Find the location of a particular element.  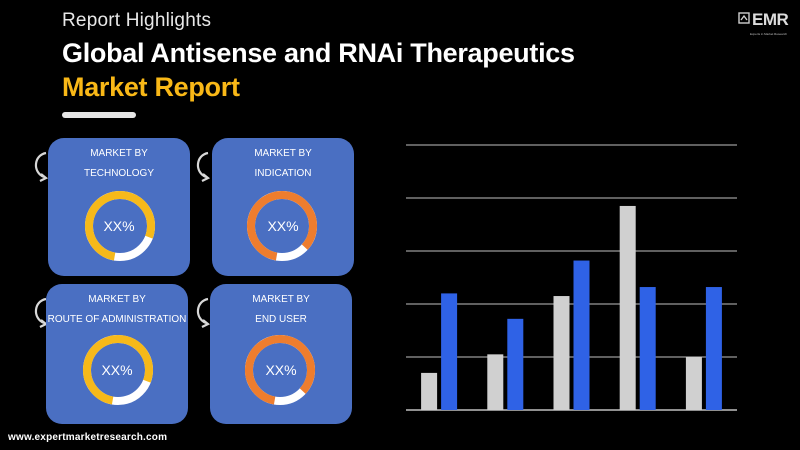

title-underline-bar is located at coordinates (99, 115).